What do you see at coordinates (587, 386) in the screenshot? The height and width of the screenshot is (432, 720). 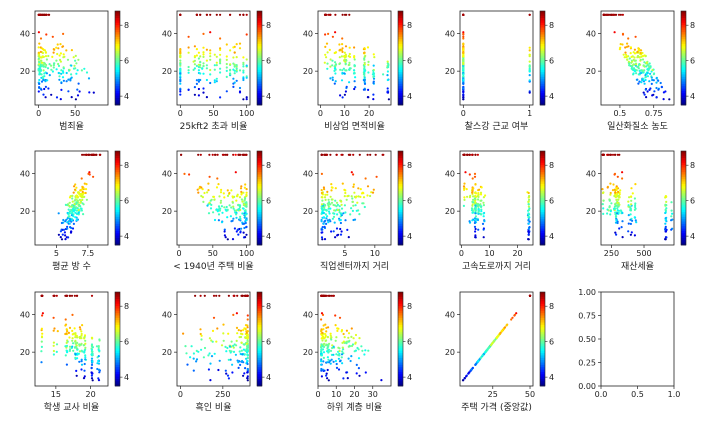 I see `y-tick-label: 0.00` at bounding box center [587, 386].